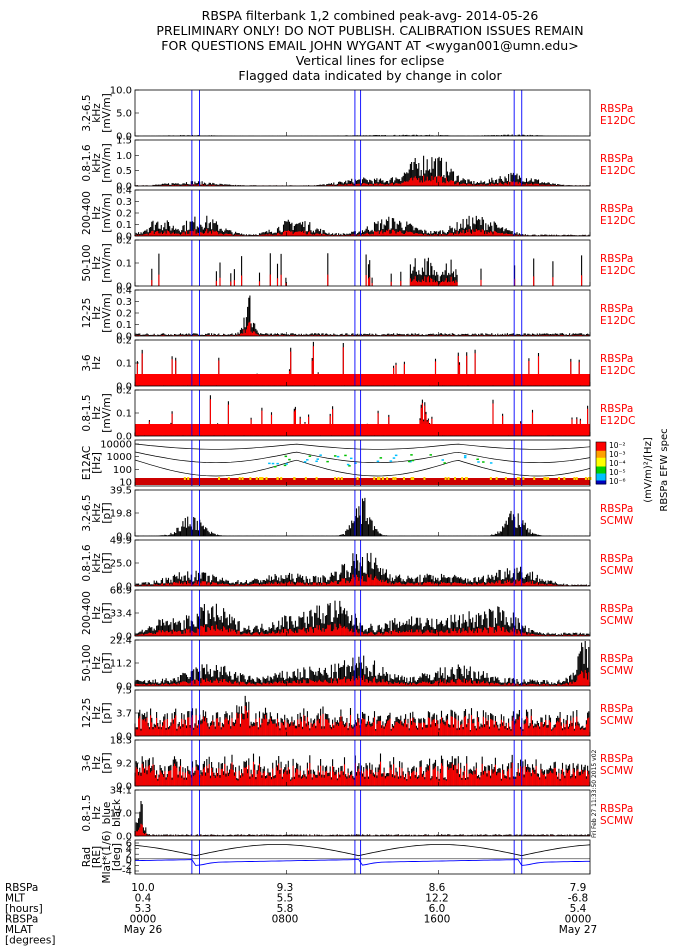 Image resolution: width=700 pixels, height=950 pixels. What do you see at coordinates (24, 909) in the screenshot?
I see `x-axis-row-label: [hours]` at bounding box center [24, 909].